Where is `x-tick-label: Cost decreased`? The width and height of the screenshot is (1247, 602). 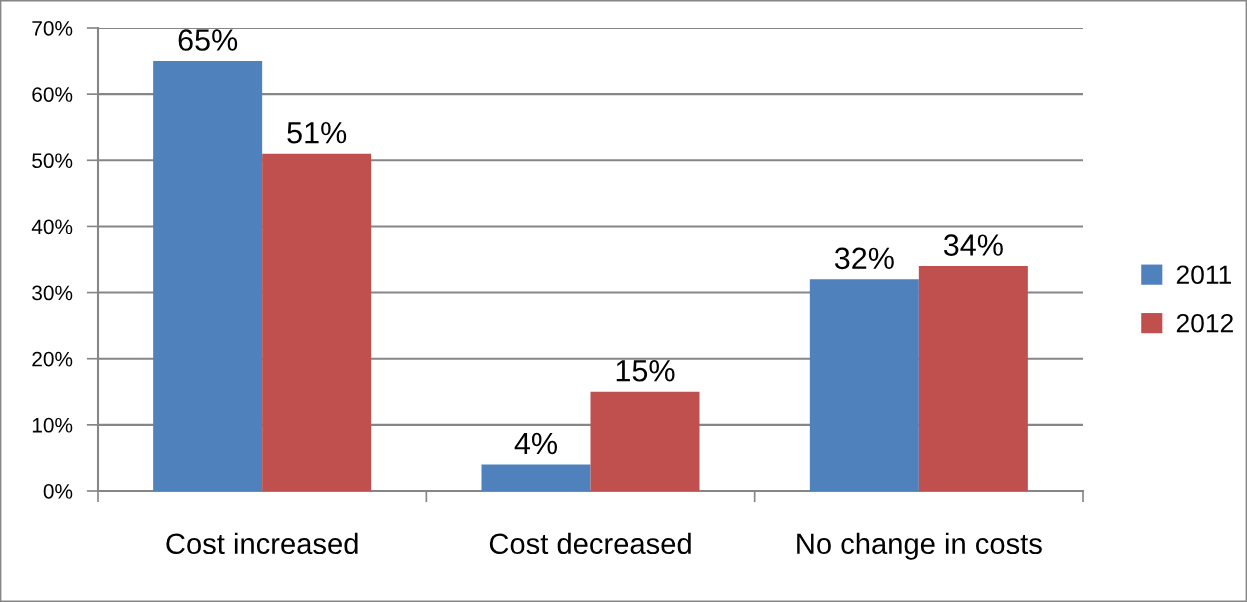
x-tick-label: Cost decreased is located at coordinates (590, 543).